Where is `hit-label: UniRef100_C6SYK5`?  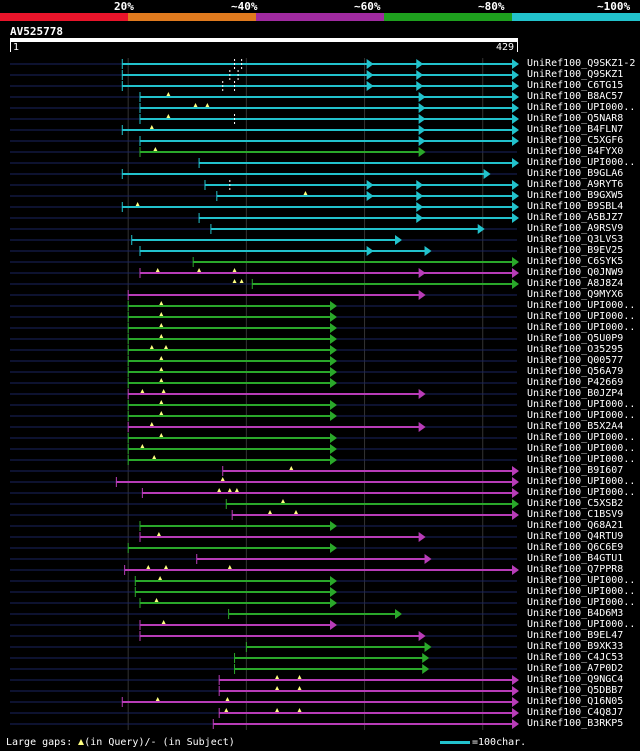 hit-label: UniRef100_C6SYK5 is located at coordinates (575, 261).